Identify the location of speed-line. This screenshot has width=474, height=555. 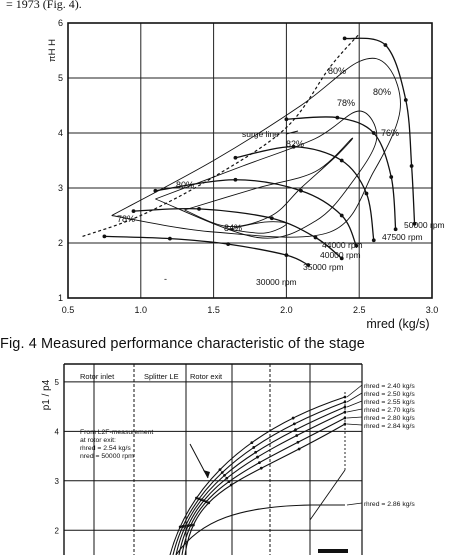
(256, 213).